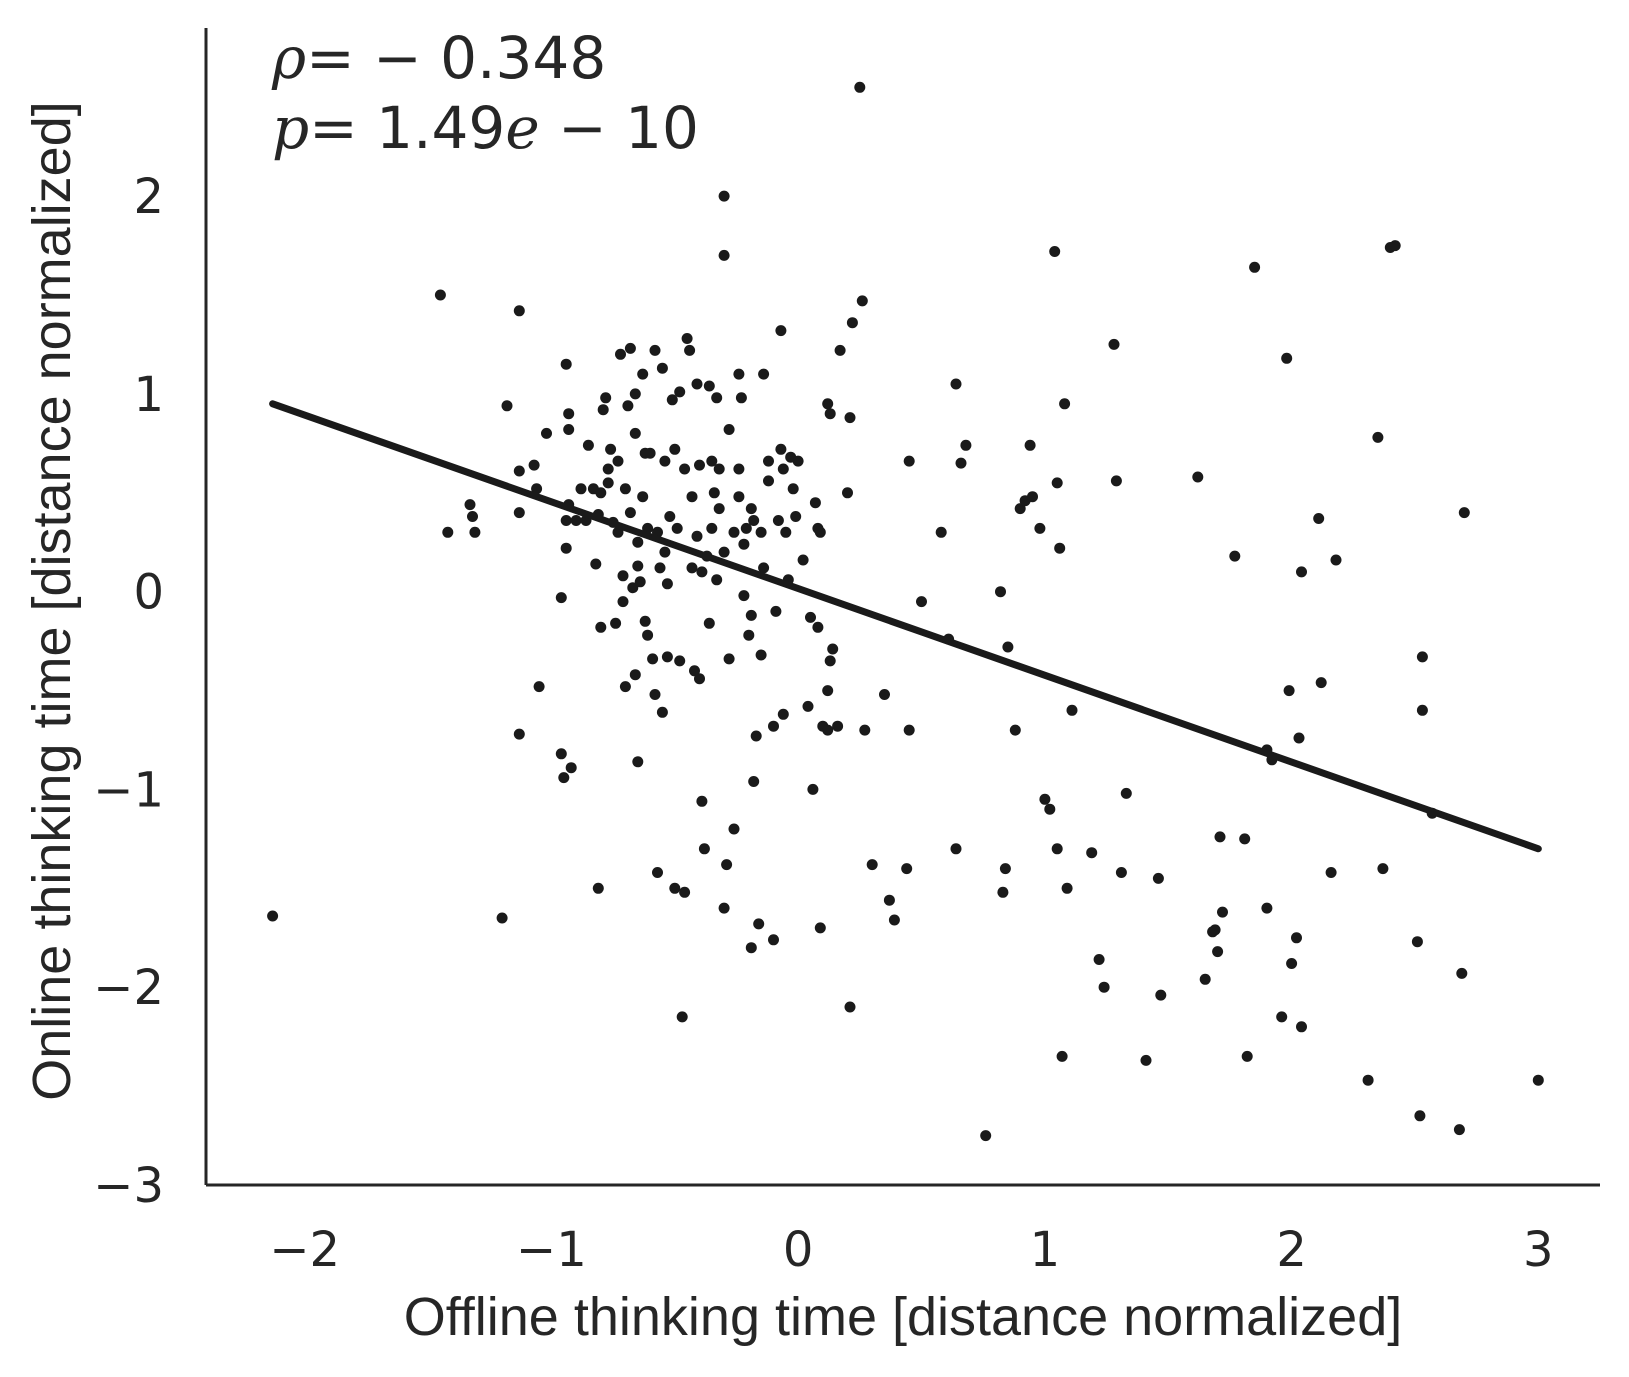 The width and height of the screenshot is (1629, 1377). What do you see at coordinates (522, 128) in the screenshot?
I see `p-exponent-symbol: e` at bounding box center [522, 128].